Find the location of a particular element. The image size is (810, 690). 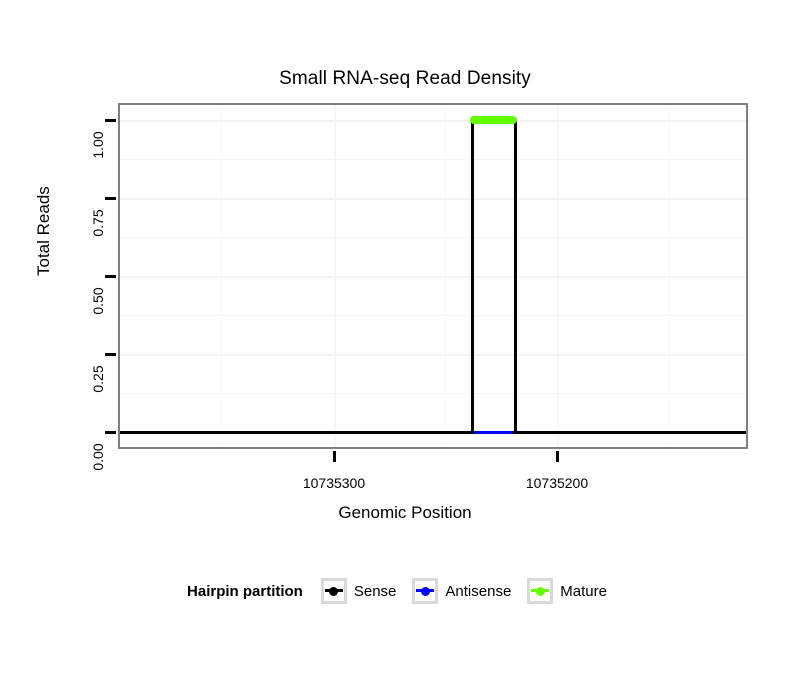

chart-title: Small RNA-seq Read Density is located at coordinates (405, 78).